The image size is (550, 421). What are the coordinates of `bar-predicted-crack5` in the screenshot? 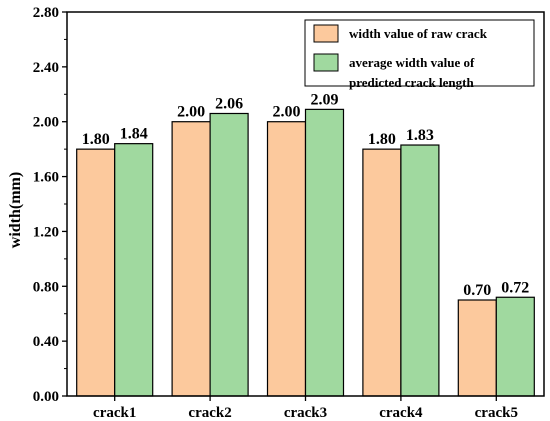 It's located at (515, 346).